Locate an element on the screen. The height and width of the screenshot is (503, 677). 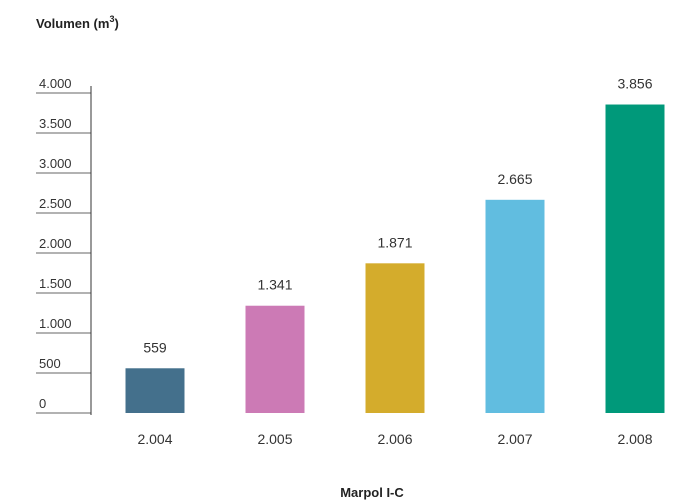
bar-value-label: 1.341 is located at coordinates (274, 285).